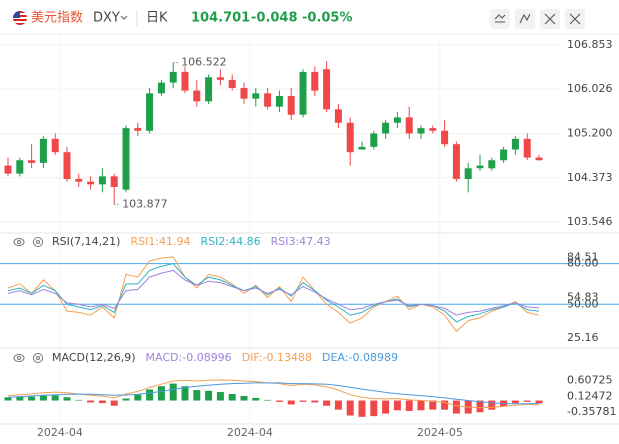  What do you see at coordinates (86, 241) in the screenshot?
I see `indicator-title: RSI(7,14,21)` at bounding box center [86, 241].